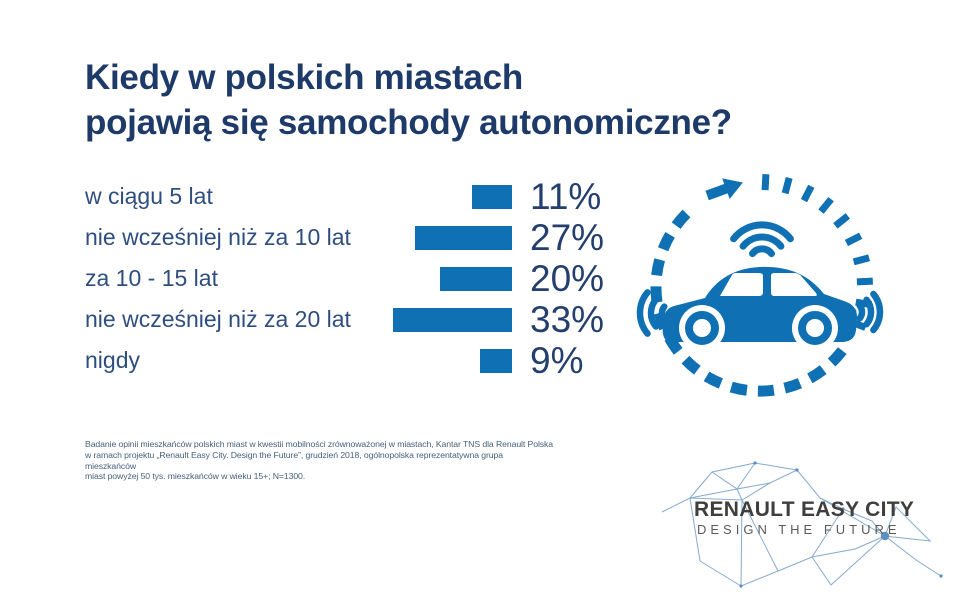  What do you see at coordinates (799, 529) in the screenshot?
I see `logo-subtitle: DESIGN THE FUTURE` at bounding box center [799, 529].